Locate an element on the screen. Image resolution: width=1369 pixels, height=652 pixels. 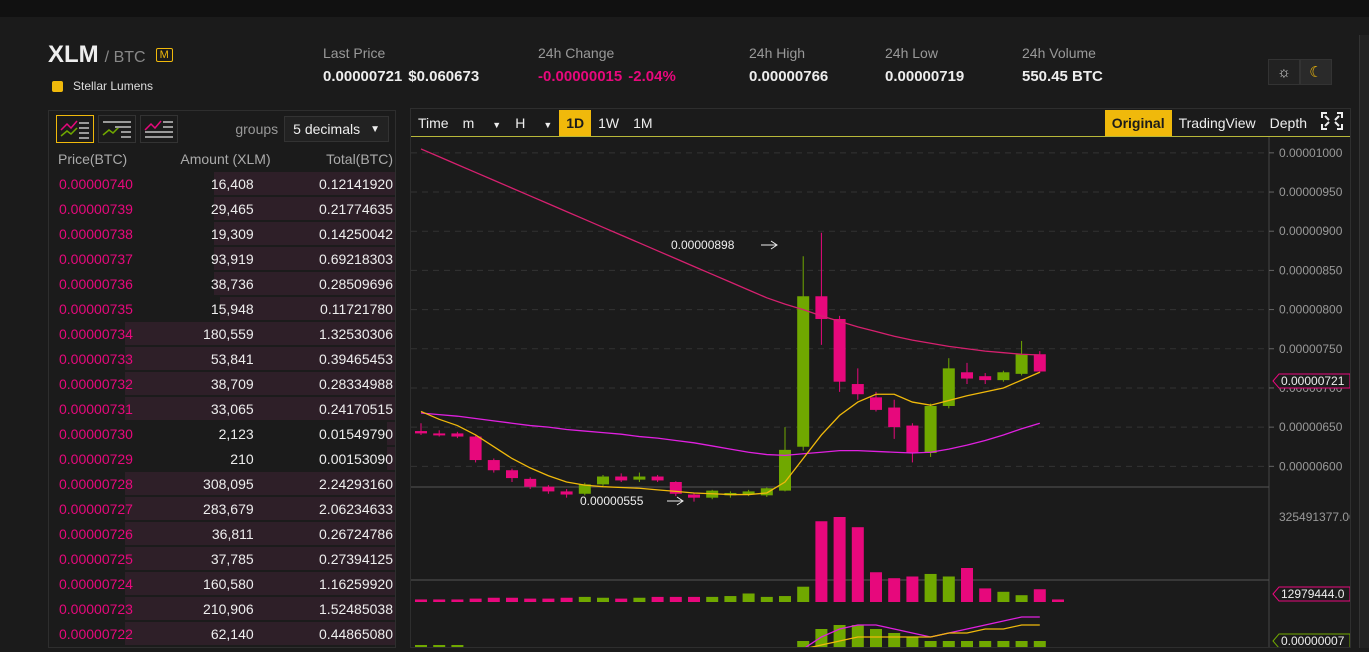
change-pct: -2.04% is located at coordinates (652, 76).